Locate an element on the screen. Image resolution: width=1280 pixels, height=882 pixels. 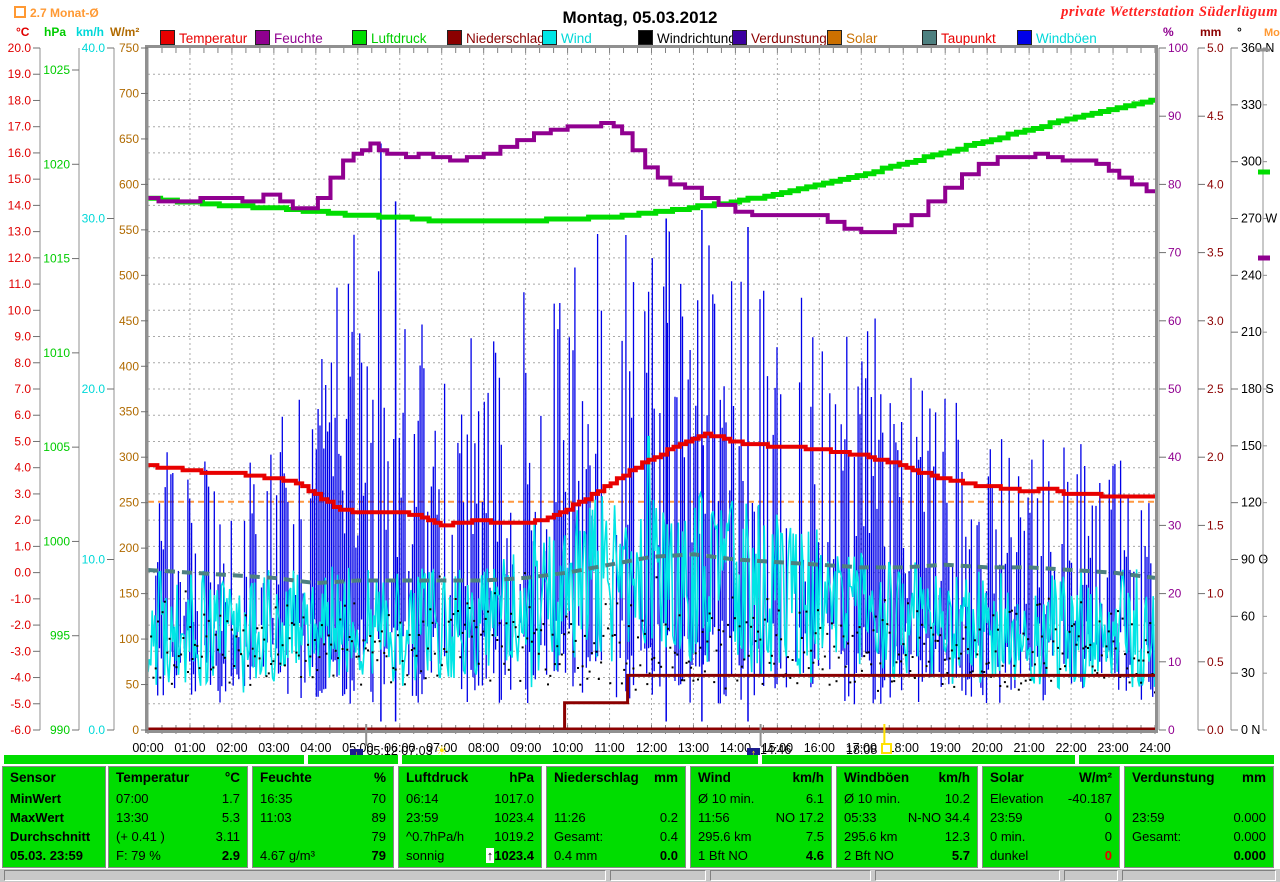
legend-label: Verdunstung is located at coordinates (789, 38).